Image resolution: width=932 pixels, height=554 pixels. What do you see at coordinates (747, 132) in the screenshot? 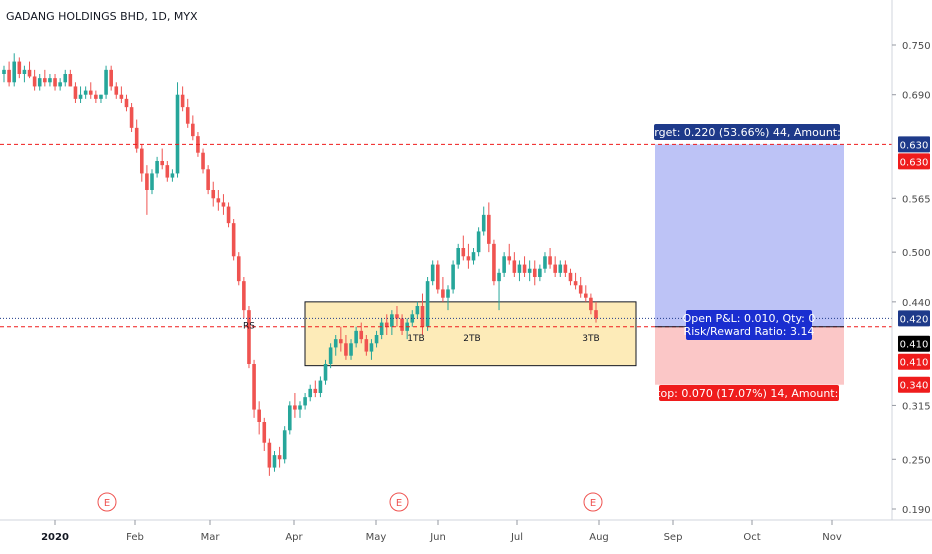
I see `target-label: Target: 0.220 (53.66%) 44, Amount: 0` at bounding box center [747, 132].